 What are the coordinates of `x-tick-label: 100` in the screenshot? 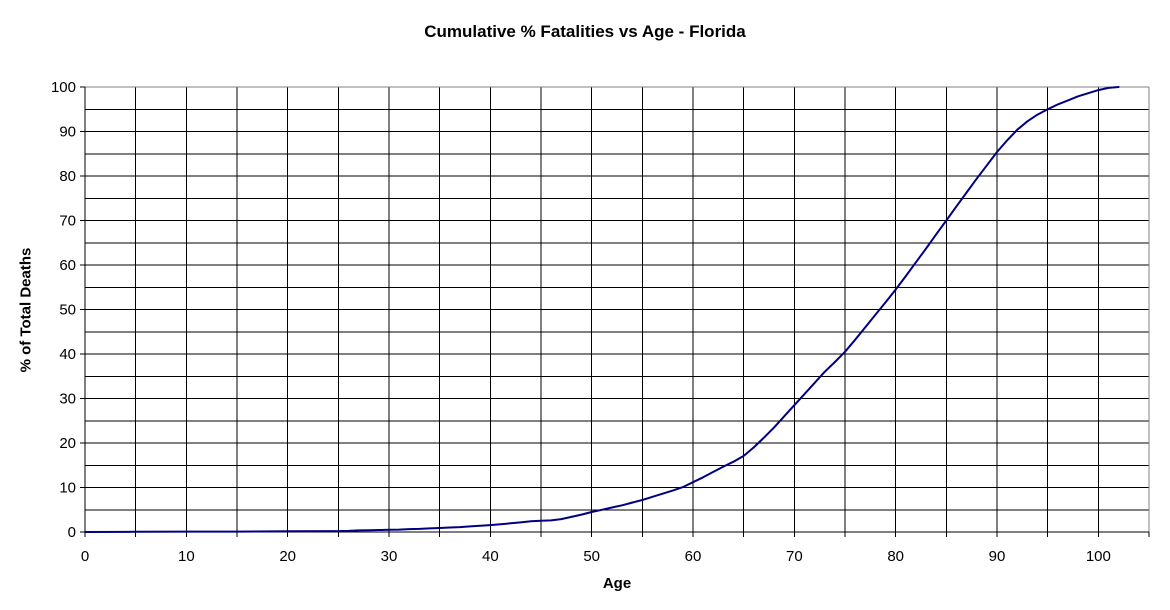 It's located at (1098, 556).